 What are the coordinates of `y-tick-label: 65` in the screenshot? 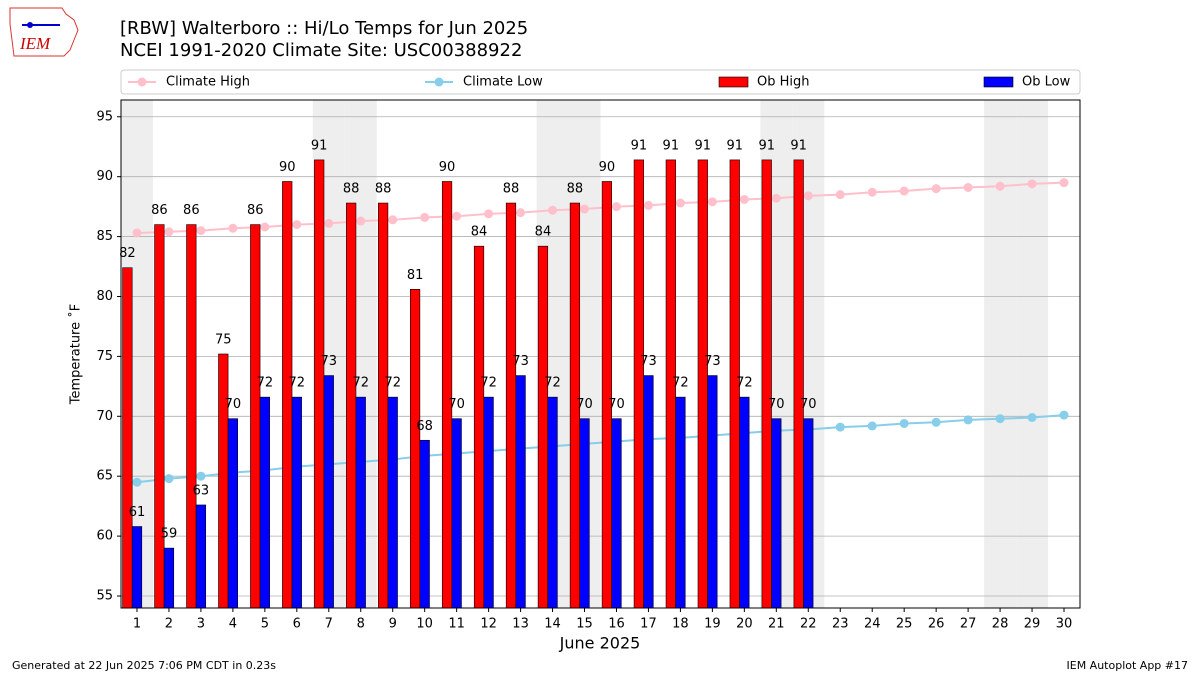 It's located at (104, 476).